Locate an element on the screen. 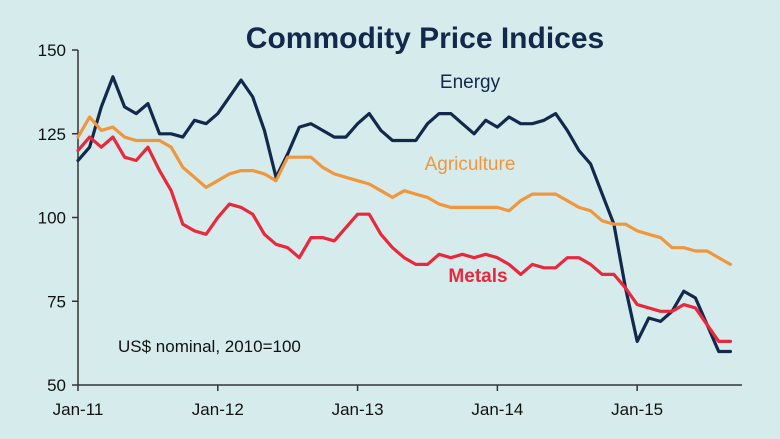  chart-note: US$ nominal, 2010=100 is located at coordinates (209, 346).